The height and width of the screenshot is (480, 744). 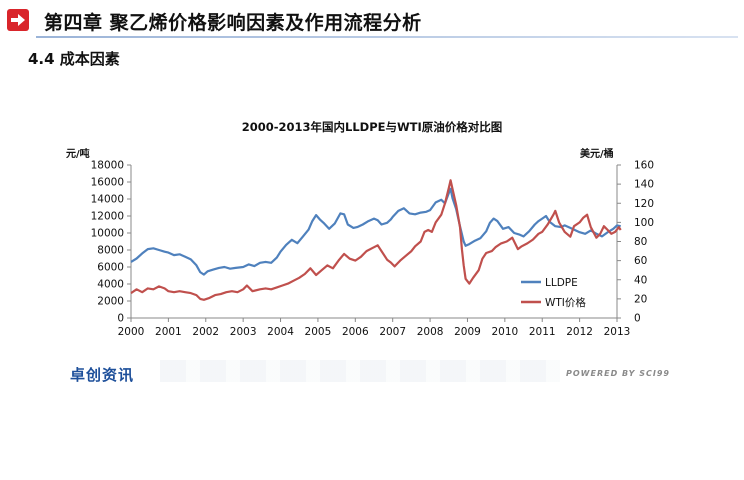 I want to click on x-tick-label: 2013, so click(x=617, y=332).